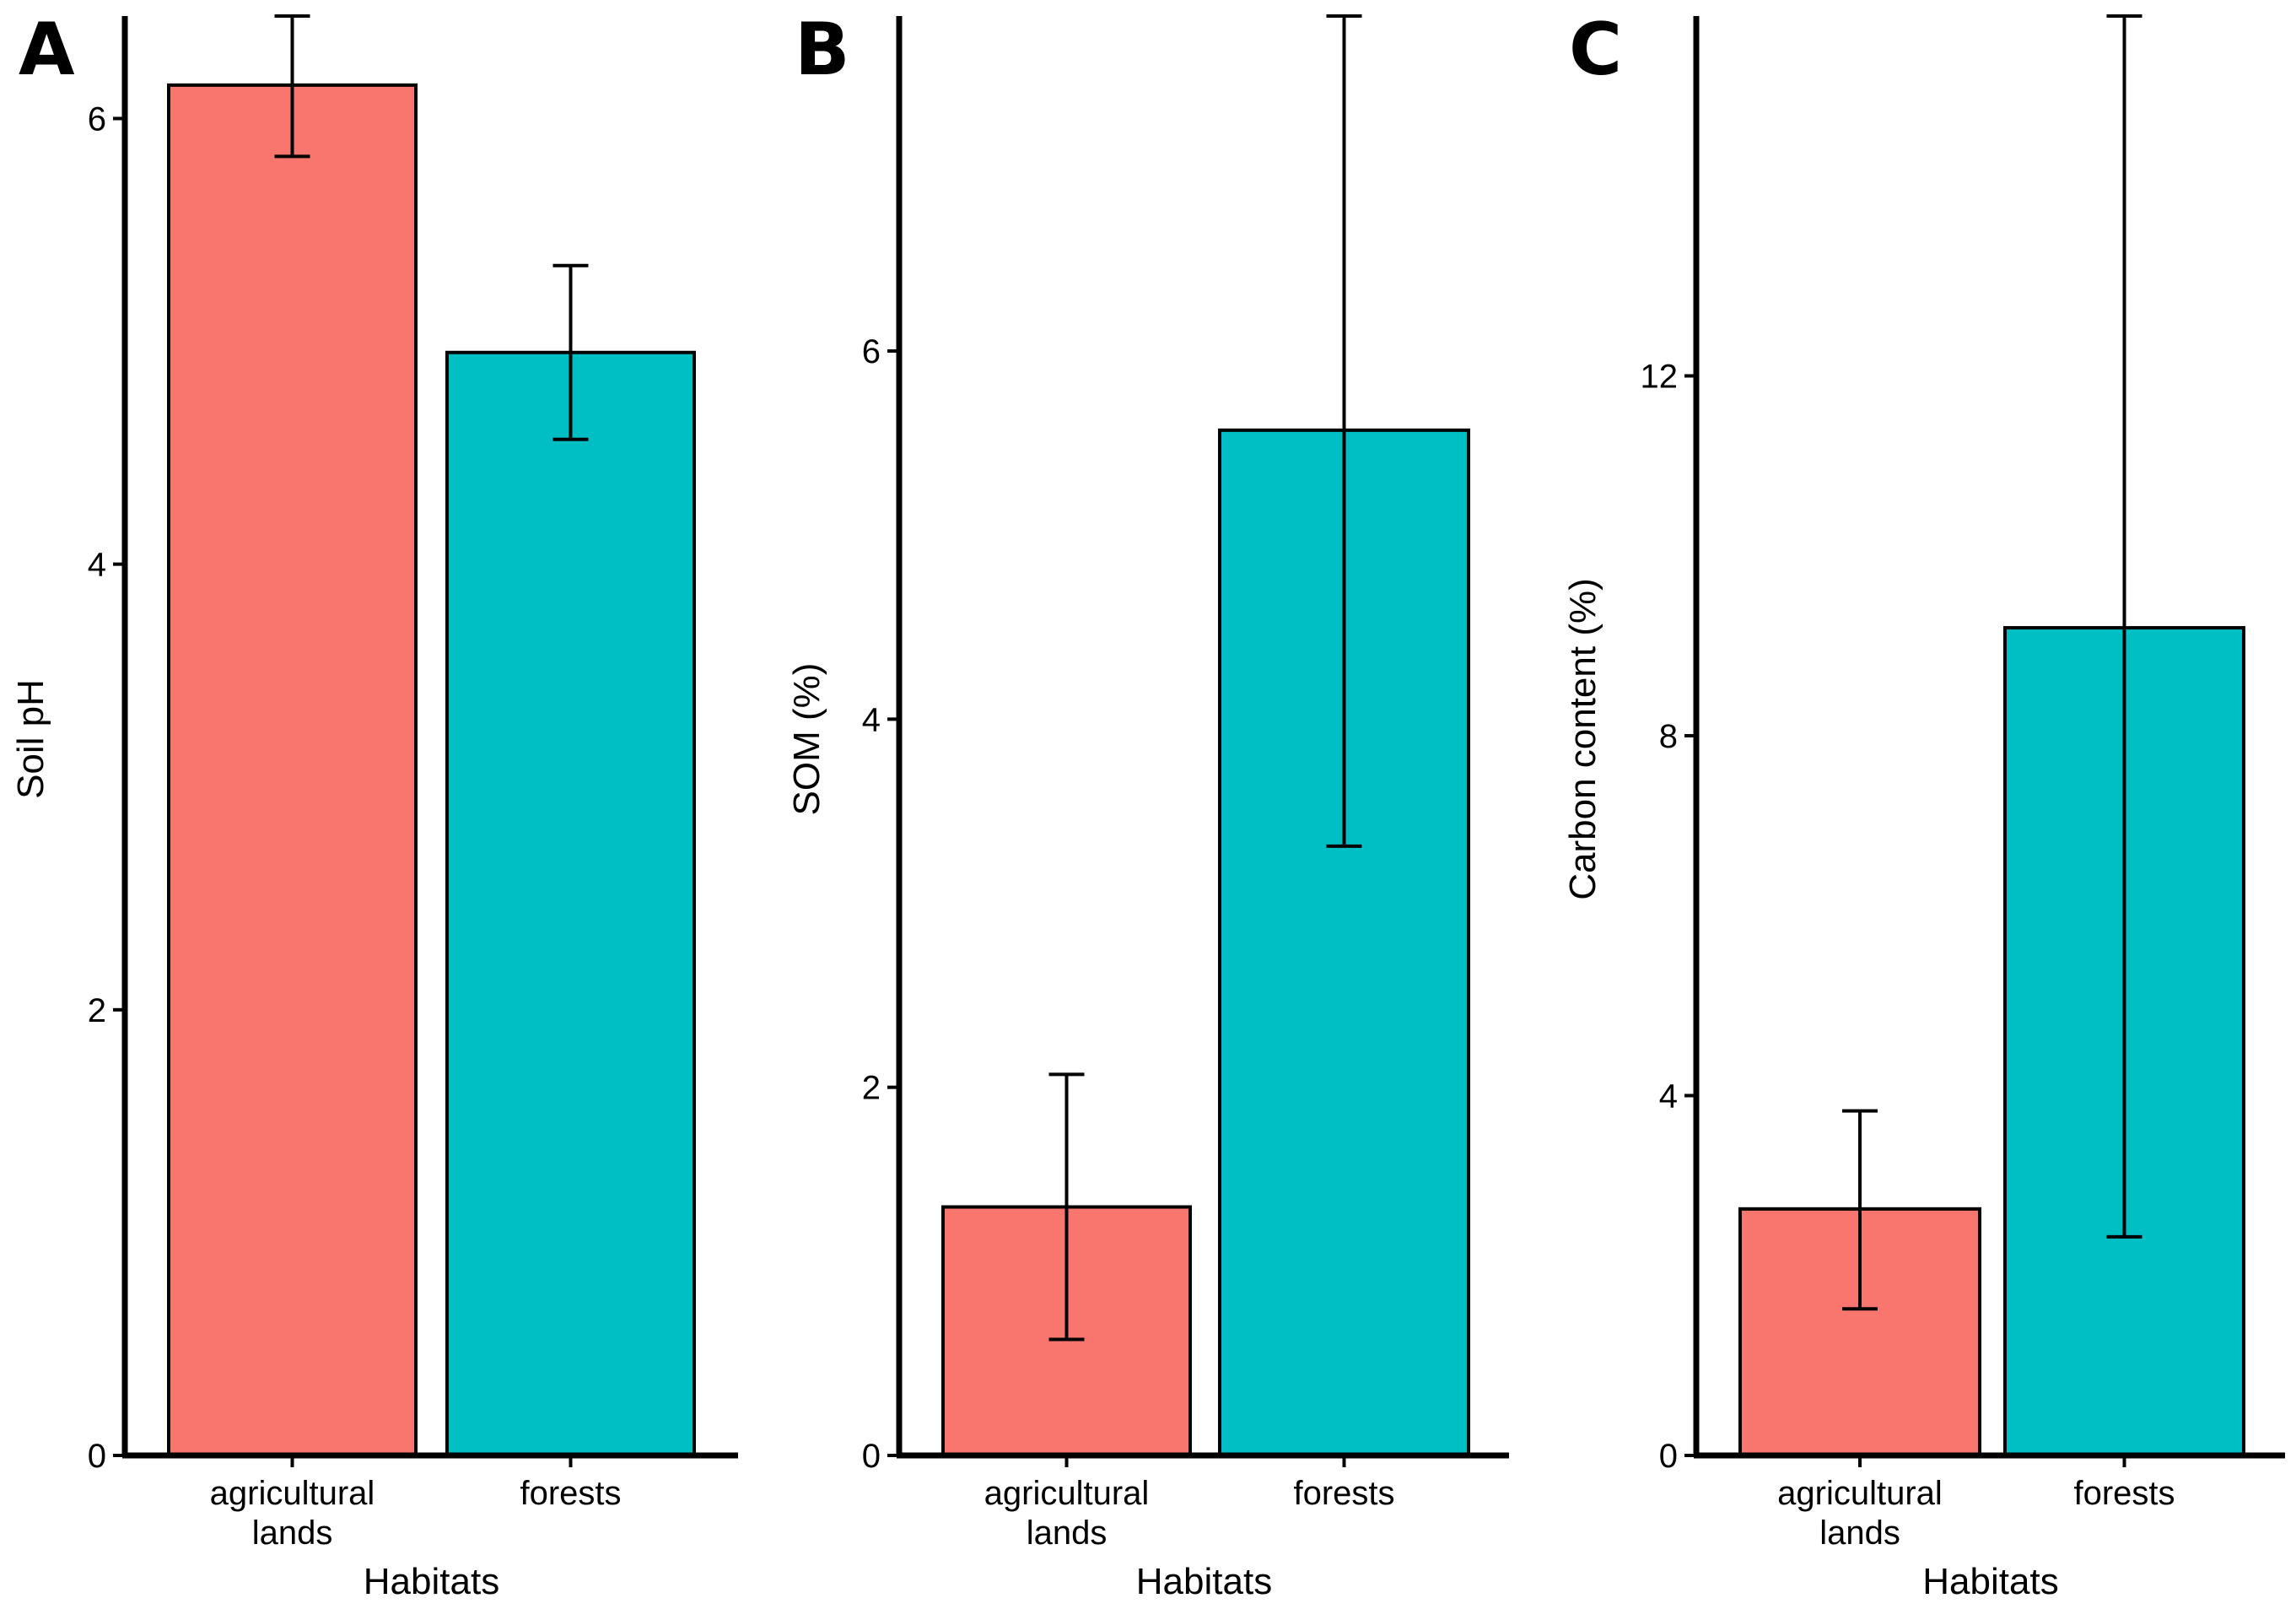  What do you see at coordinates (806, 740) in the screenshot?
I see `y-axis-title: SOM (%)` at bounding box center [806, 740].